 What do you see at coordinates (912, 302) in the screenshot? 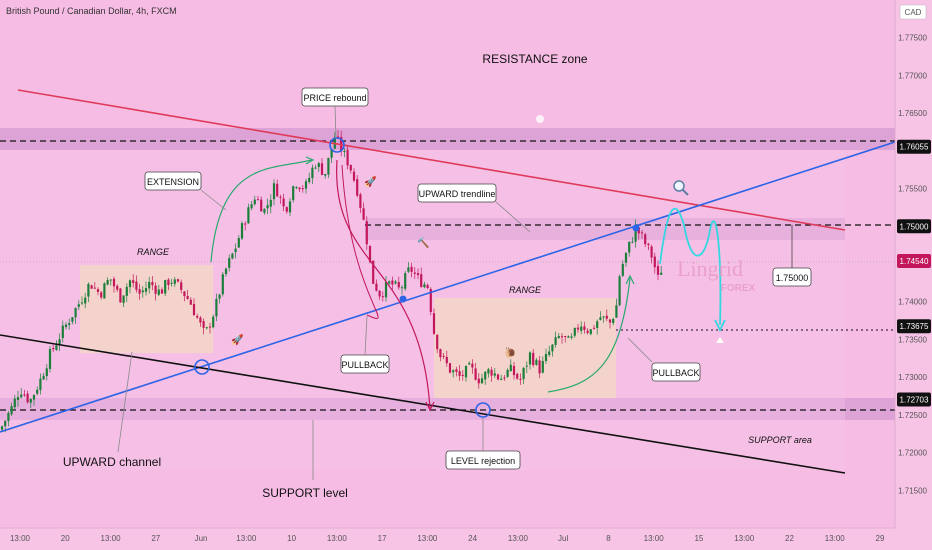
I see `price-tick-4: 1.74000` at bounding box center [912, 302].